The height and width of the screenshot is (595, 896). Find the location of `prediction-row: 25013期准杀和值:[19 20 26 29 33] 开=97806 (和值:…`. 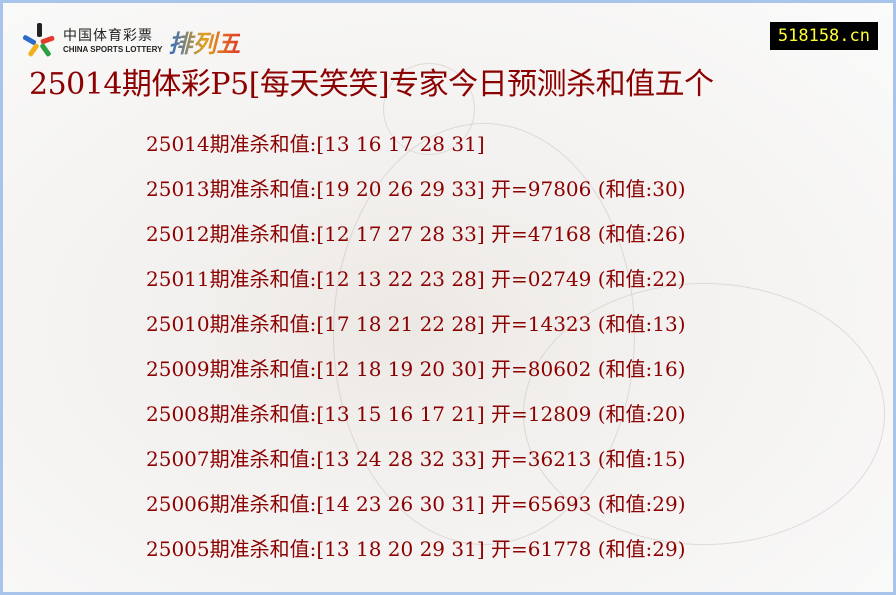

prediction-row: 25013期准杀和值:[19 20 26 29 33] 开=97806 (和值:… is located at coordinates (416, 189).